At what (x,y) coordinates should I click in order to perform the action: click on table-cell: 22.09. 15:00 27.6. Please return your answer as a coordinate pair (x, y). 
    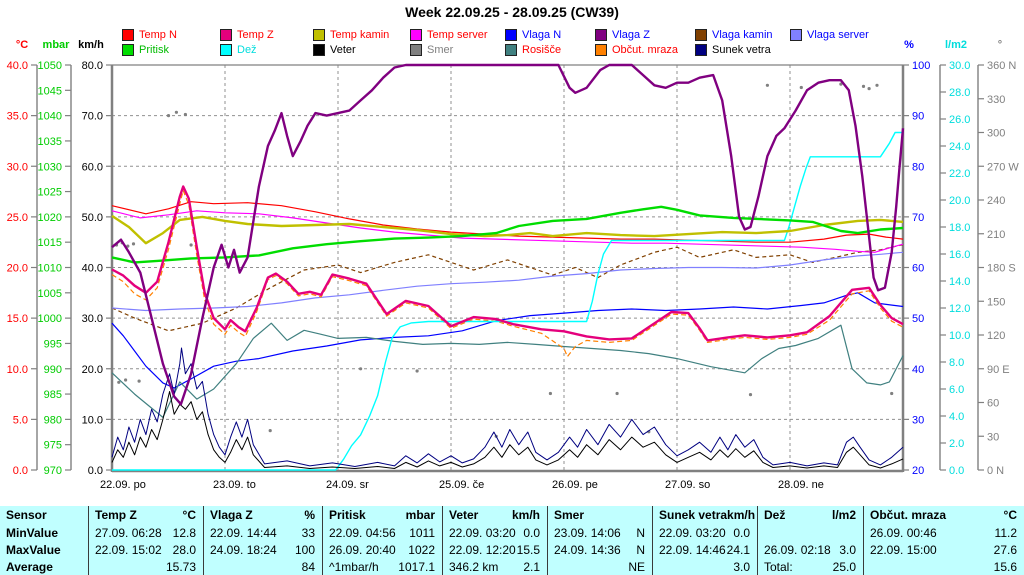
    Looking at the image, I should click on (943, 549).